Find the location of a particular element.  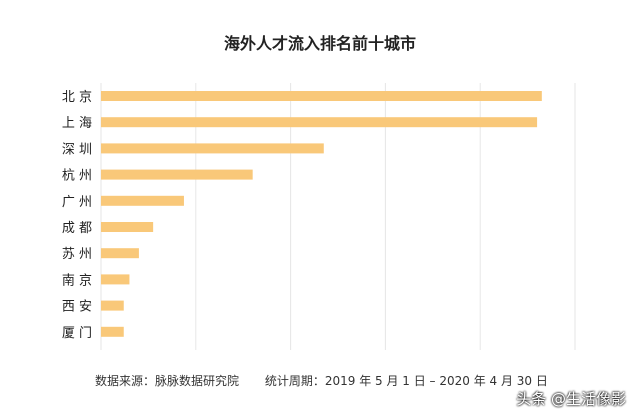

bar-上海 is located at coordinates (319, 122).